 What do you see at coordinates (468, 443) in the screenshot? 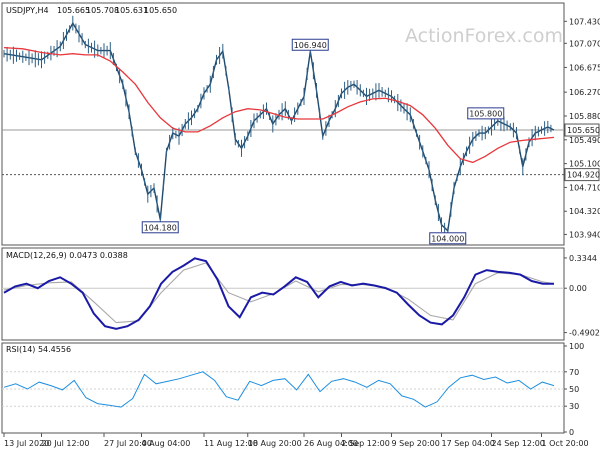
I see `x-tick-label: 17 Sep 04:00` at bounding box center [468, 443].